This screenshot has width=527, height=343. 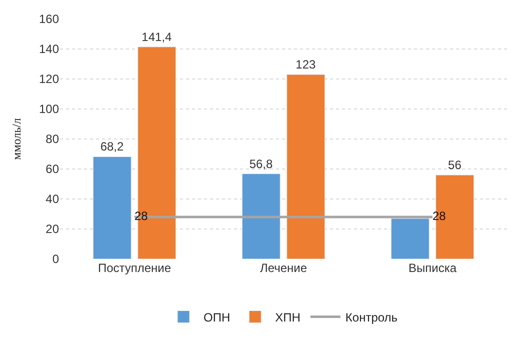 I want to click on y-tick-label: 140, so click(x=49, y=49).